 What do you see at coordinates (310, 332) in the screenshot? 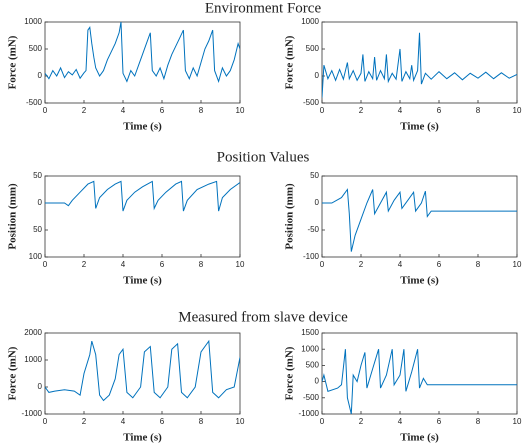
I see `y-tick-label: 1500` at bounding box center [310, 332].